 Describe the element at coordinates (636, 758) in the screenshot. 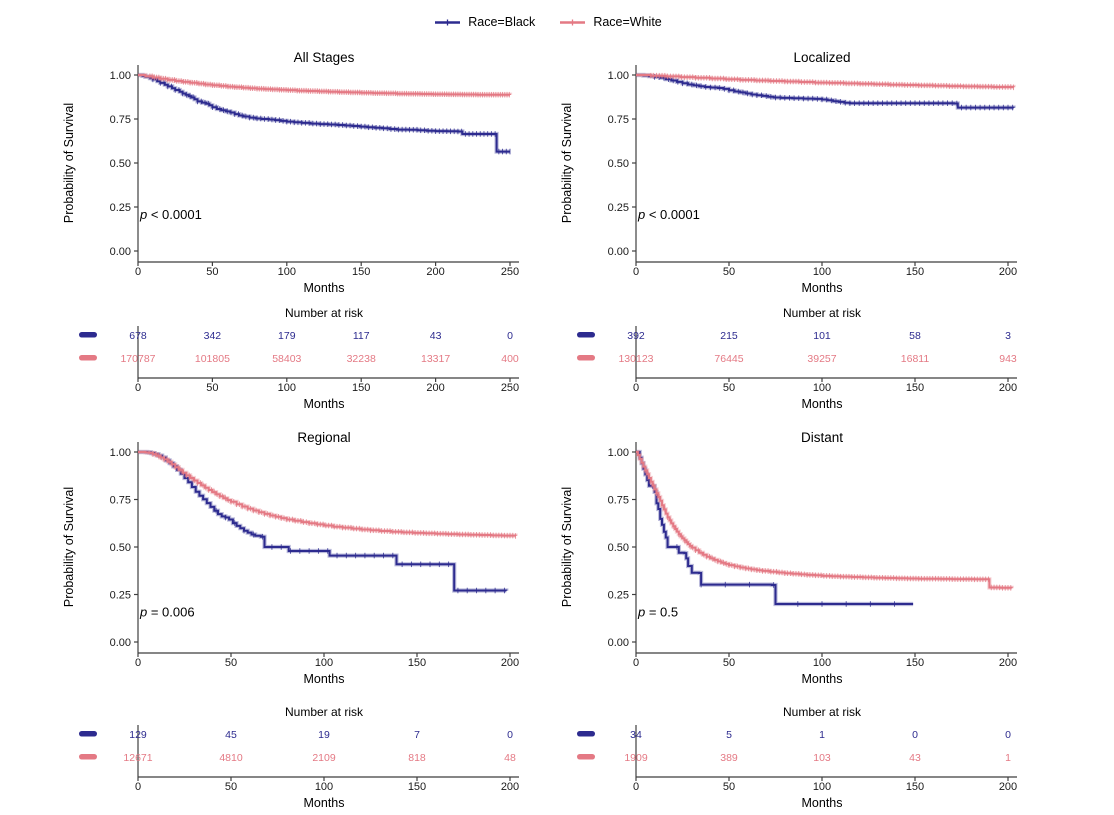

I see `risk-number: 1909` at that location.